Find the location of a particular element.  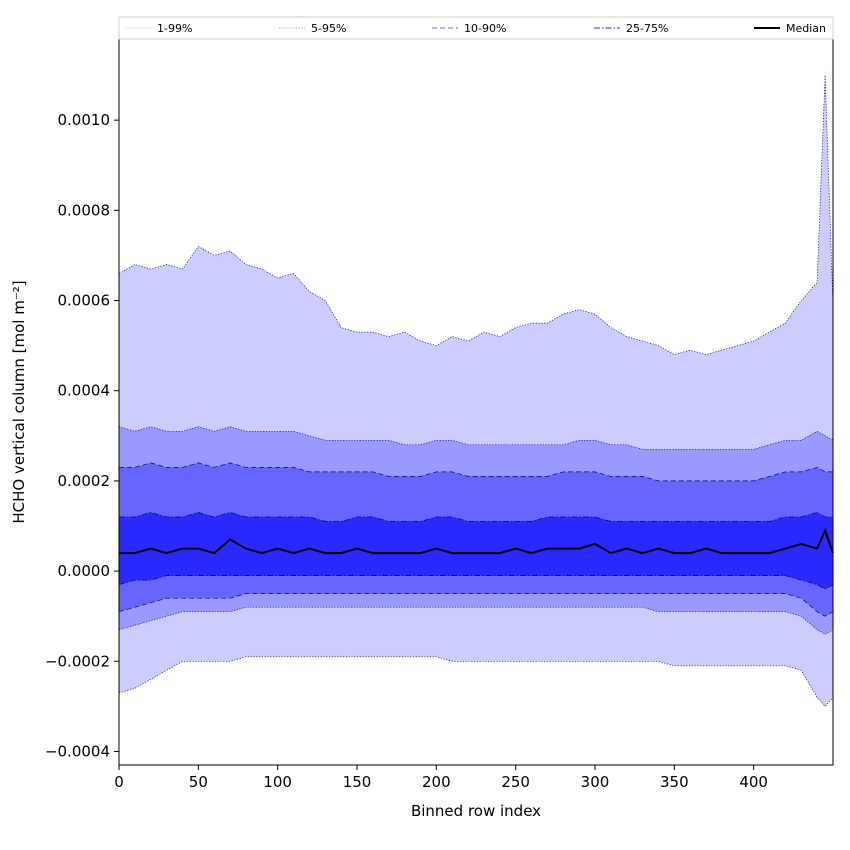

y-tick-label: 0.0000 is located at coordinates (84, 571).